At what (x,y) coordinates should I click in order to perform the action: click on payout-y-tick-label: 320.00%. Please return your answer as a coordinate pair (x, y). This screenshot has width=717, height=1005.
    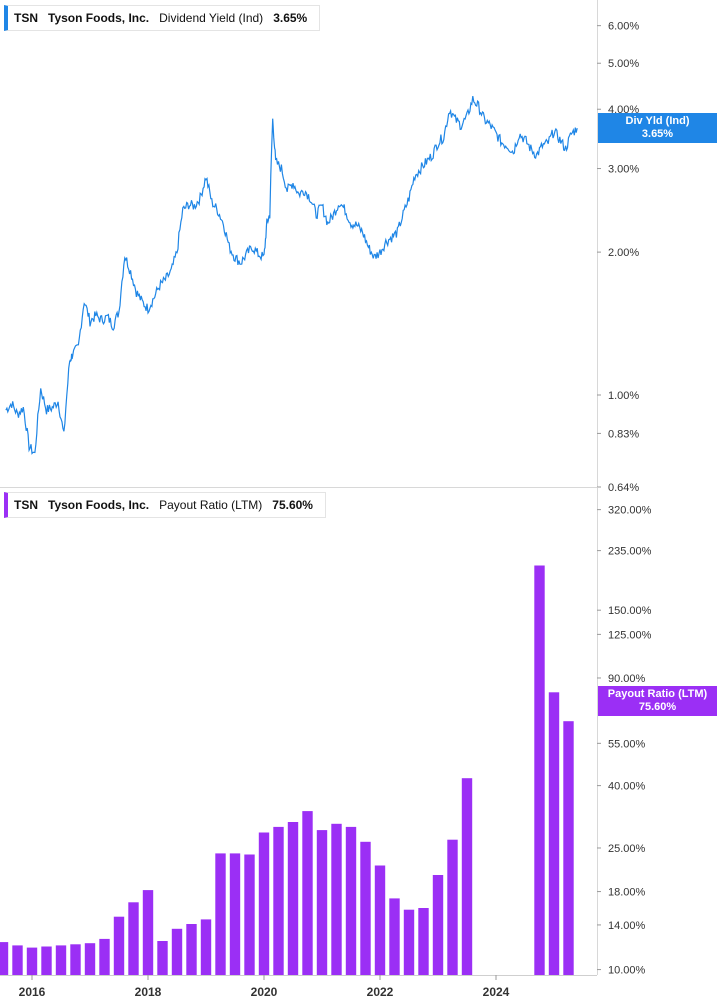
    Looking at the image, I should click on (630, 511).